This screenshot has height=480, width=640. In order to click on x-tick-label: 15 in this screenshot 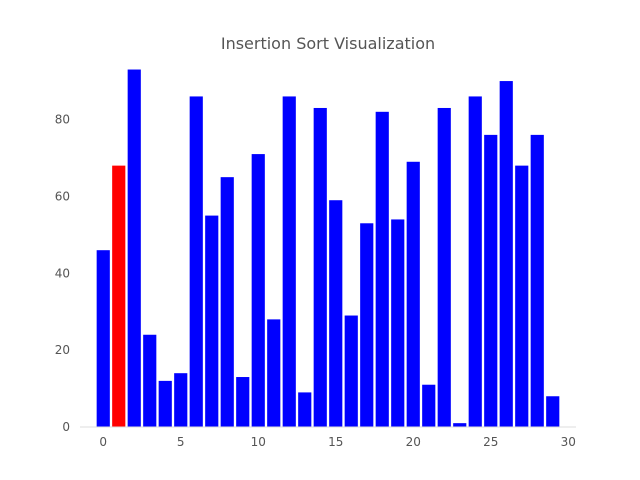, I will do `click(335, 442)`.